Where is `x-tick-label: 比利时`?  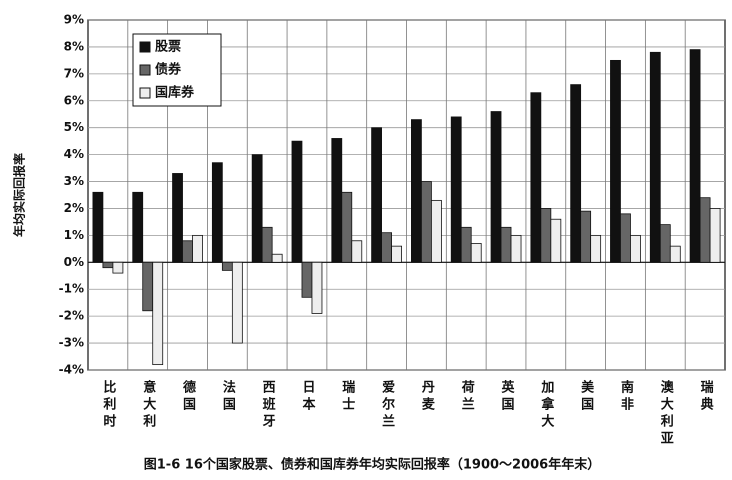
x-tick-label: 比利时 is located at coordinates (108, 405).